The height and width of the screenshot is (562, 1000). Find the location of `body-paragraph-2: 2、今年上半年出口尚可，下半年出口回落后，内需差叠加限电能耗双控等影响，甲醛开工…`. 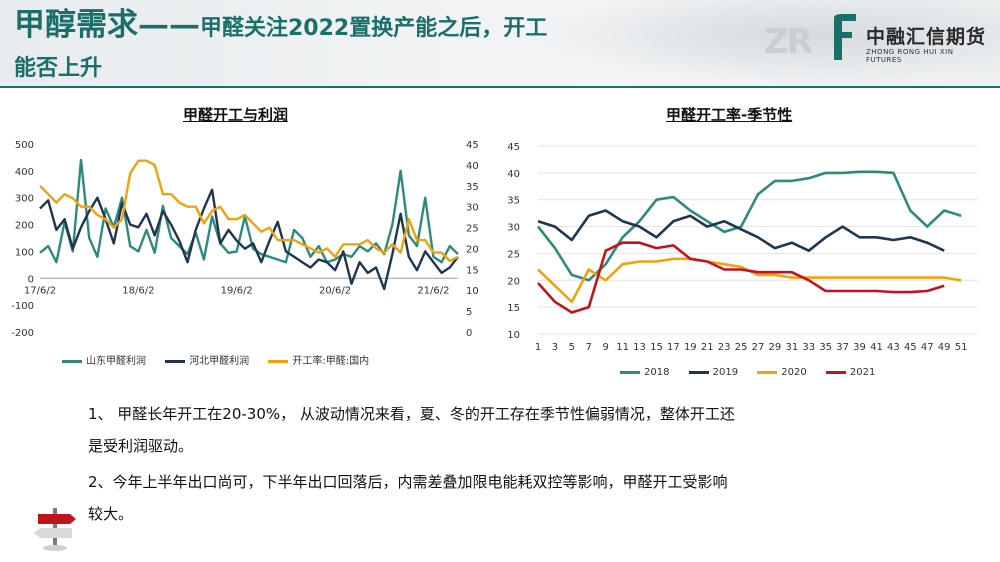

body-paragraph-2: 2、今年上半年出口尚可，下半年出口回落后，内需差叠加限电能耗双控等影响，甲醛开工… is located at coordinates (508, 498).